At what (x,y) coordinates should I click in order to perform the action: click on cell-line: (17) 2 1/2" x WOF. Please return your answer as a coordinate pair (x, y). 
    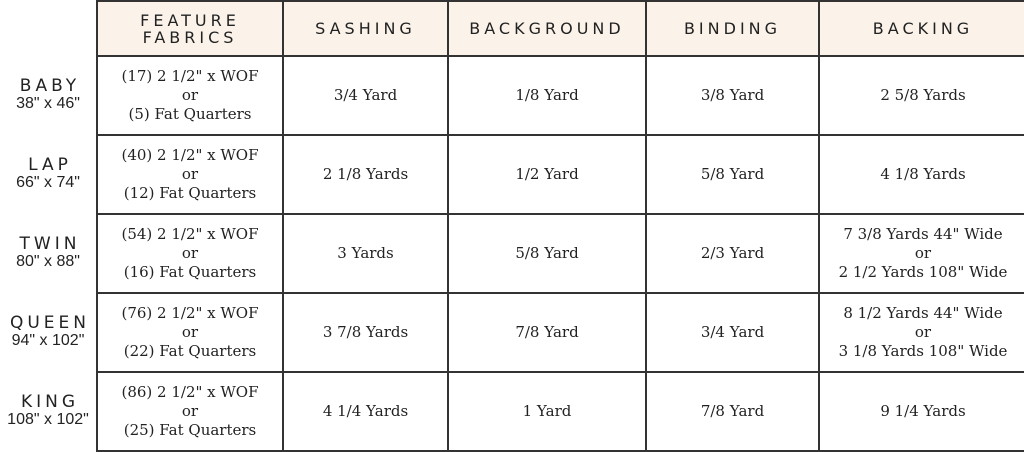
    Looking at the image, I should click on (190, 76).